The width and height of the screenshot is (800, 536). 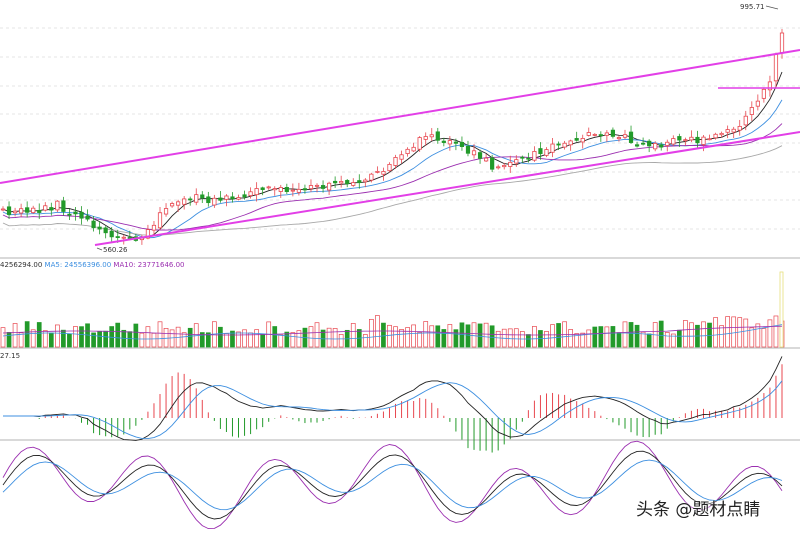 I want to click on volume-layer, so click(x=392, y=309).